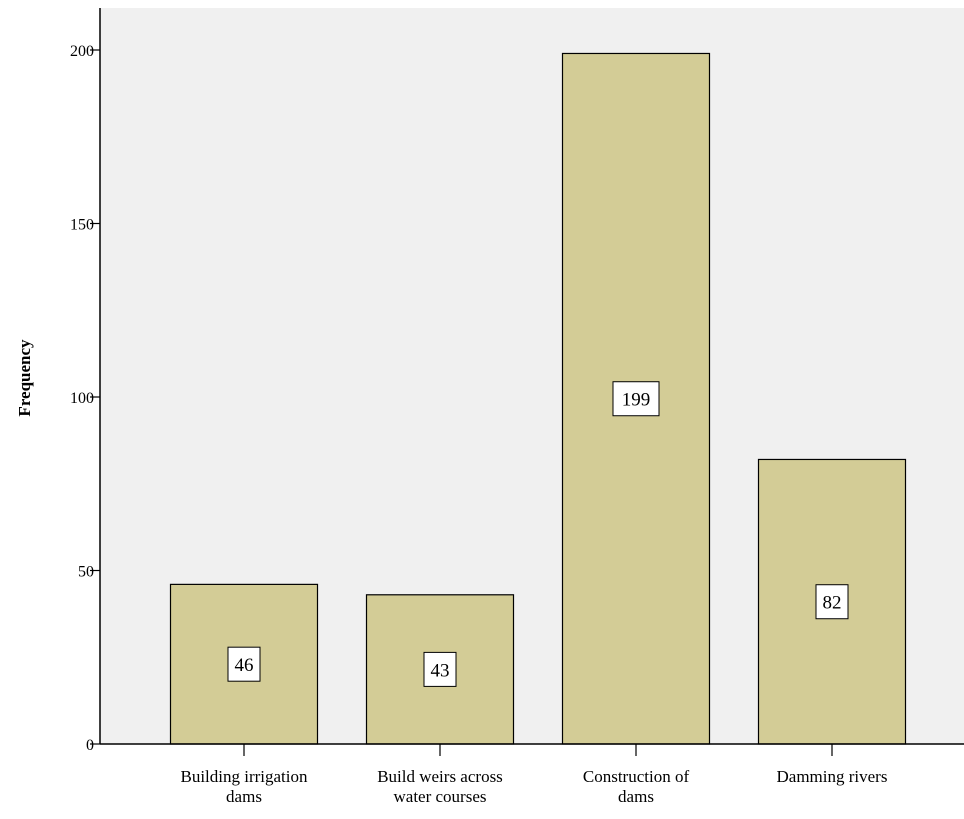 Image resolution: width=964 pixels, height=819 pixels. I want to click on x-tick-label-line: Construction of, so click(636, 776).